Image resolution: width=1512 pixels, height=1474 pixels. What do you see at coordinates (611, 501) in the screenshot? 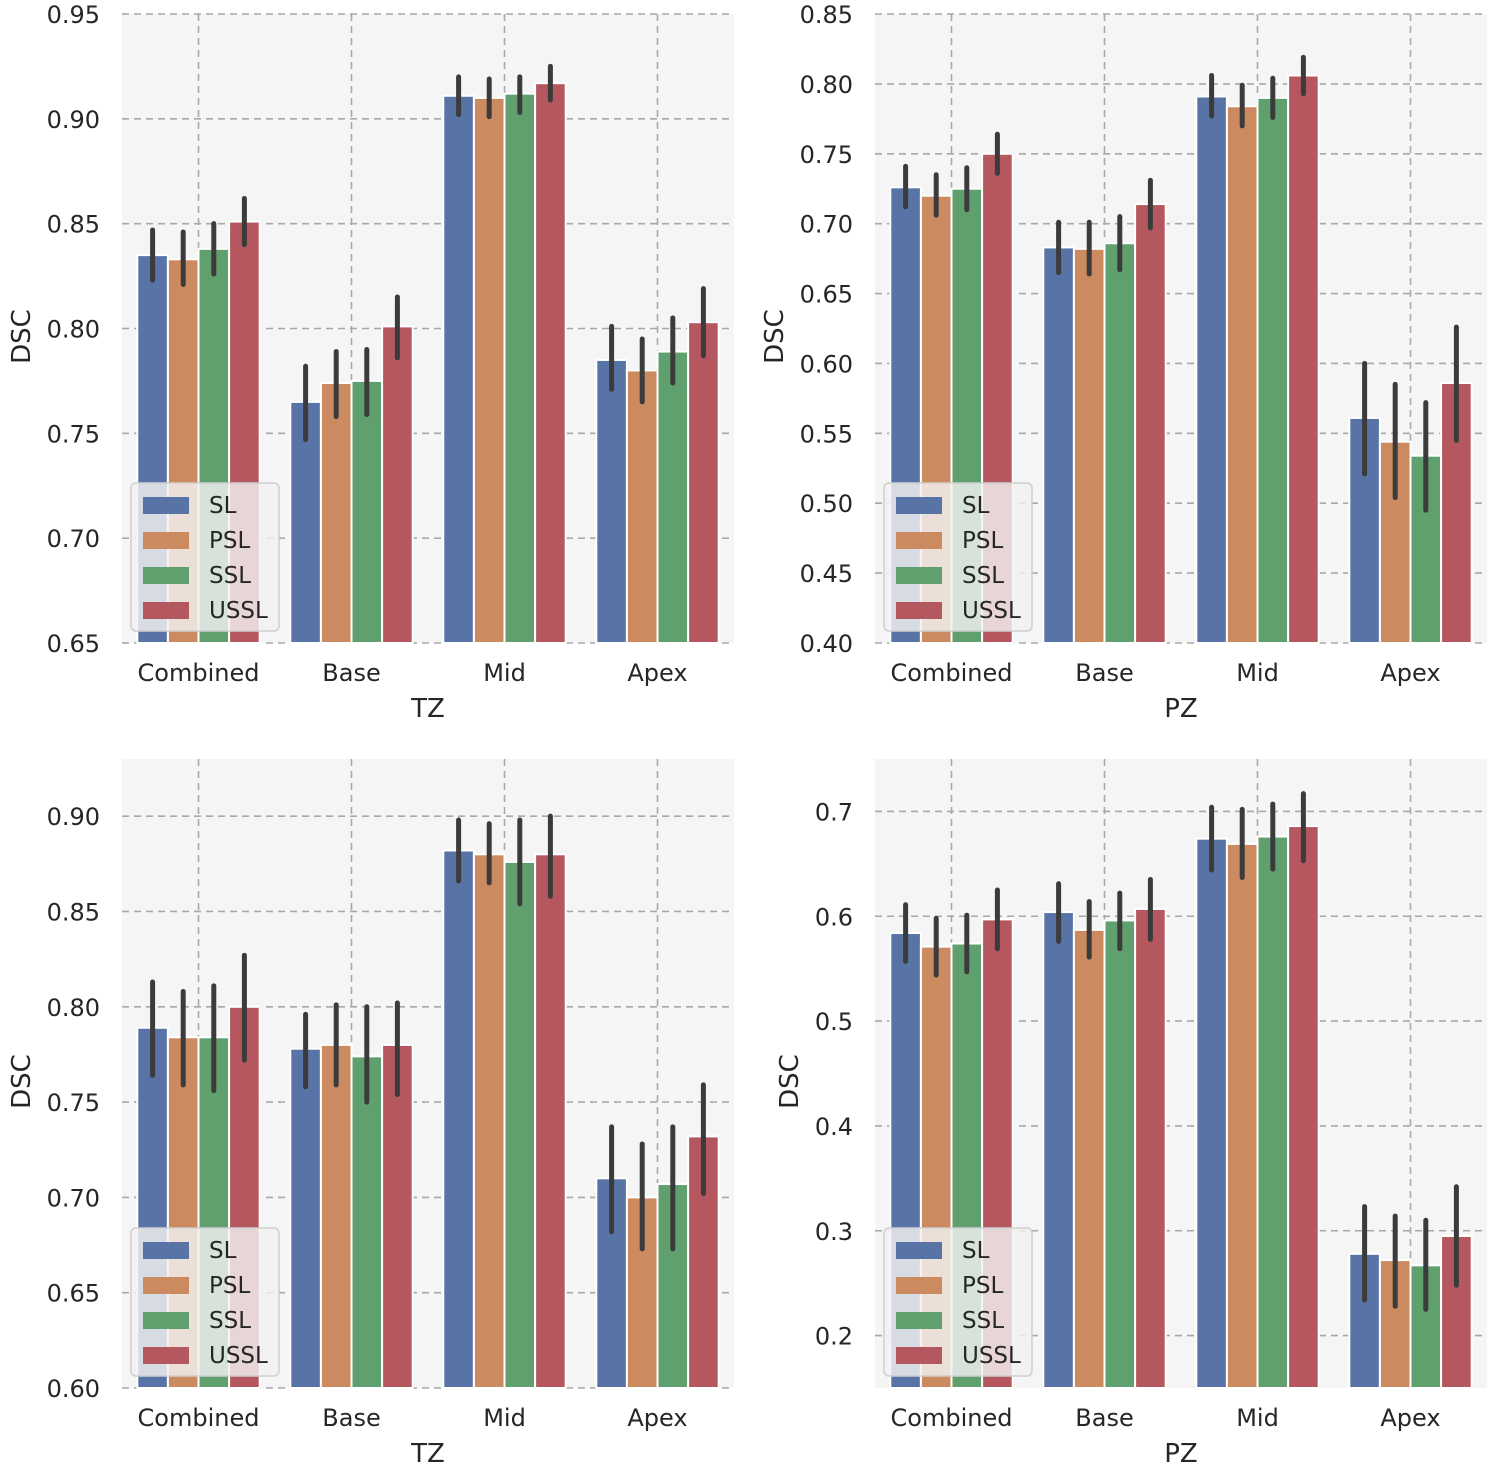
I see `bar-sl-apex` at bounding box center [611, 501].